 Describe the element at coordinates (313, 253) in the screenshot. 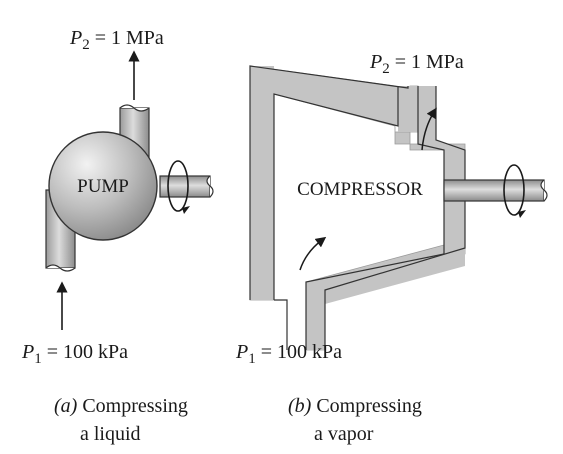

I see `compressor-inlet-arrow` at that location.